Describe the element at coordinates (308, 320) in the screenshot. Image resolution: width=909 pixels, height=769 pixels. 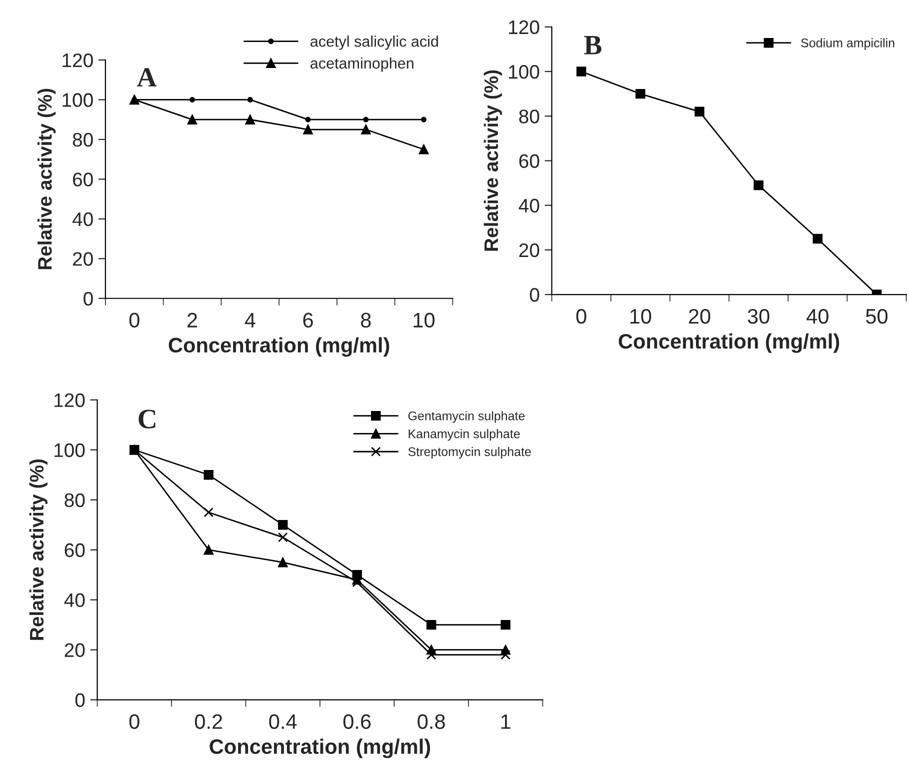
I see `x-tick-label: 6` at that location.